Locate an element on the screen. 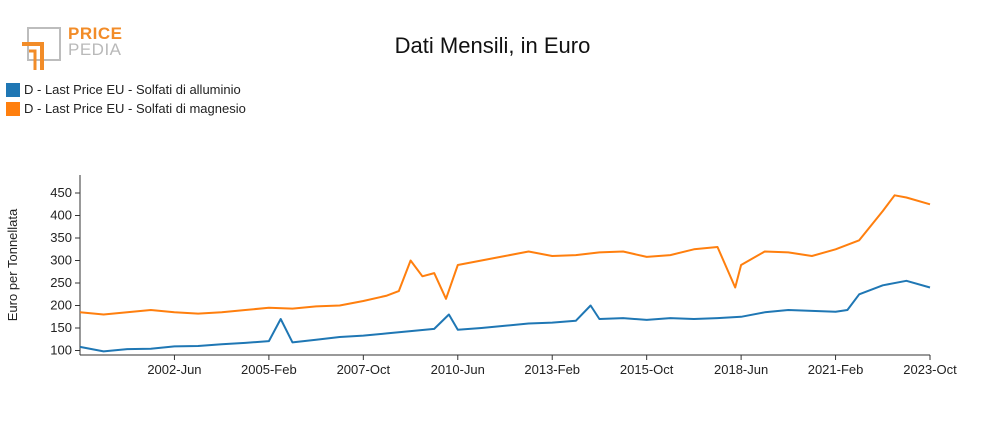 This screenshot has width=985, height=430. legend-swatch-aluminium is located at coordinates (13, 89).